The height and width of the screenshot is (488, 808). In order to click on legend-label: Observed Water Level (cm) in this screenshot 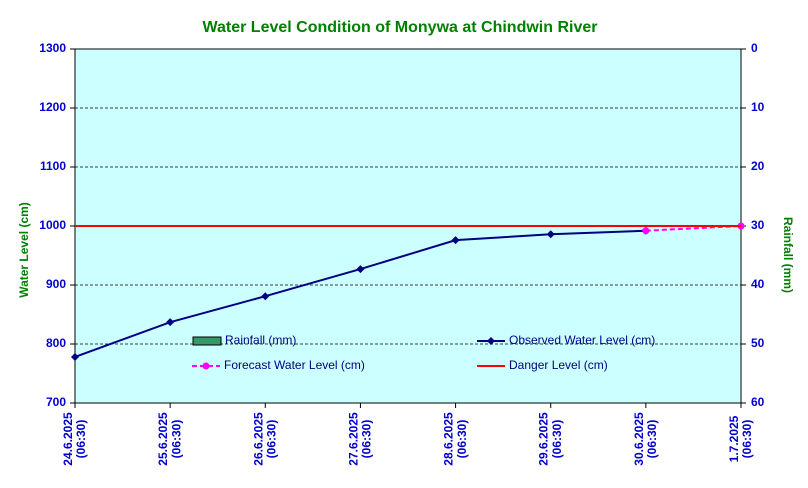, I will do `click(582, 340)`.